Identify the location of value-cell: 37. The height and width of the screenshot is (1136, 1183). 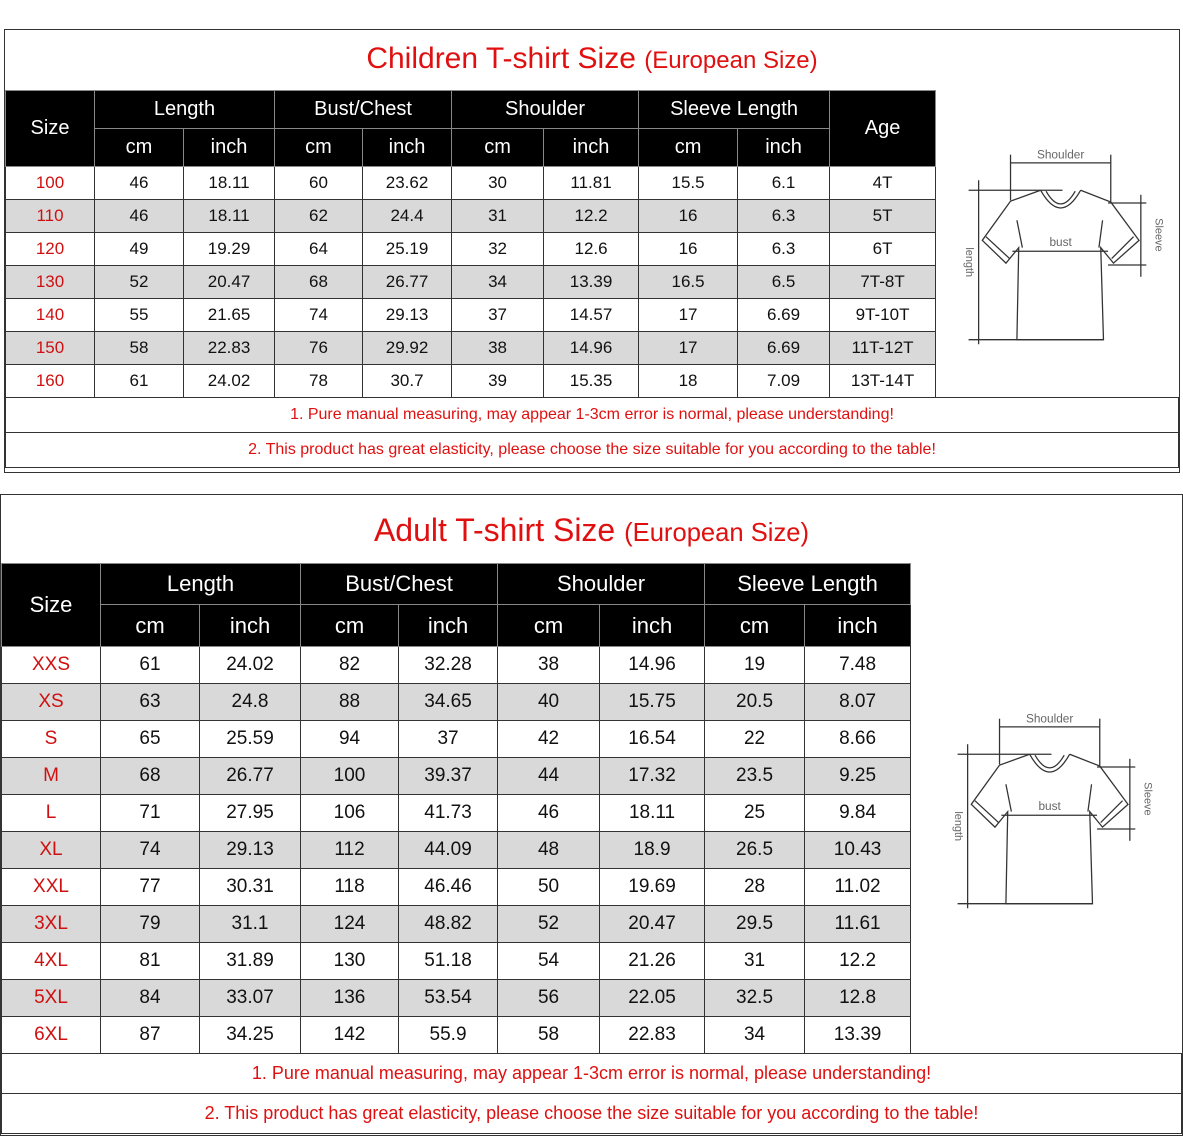
(448, 739).